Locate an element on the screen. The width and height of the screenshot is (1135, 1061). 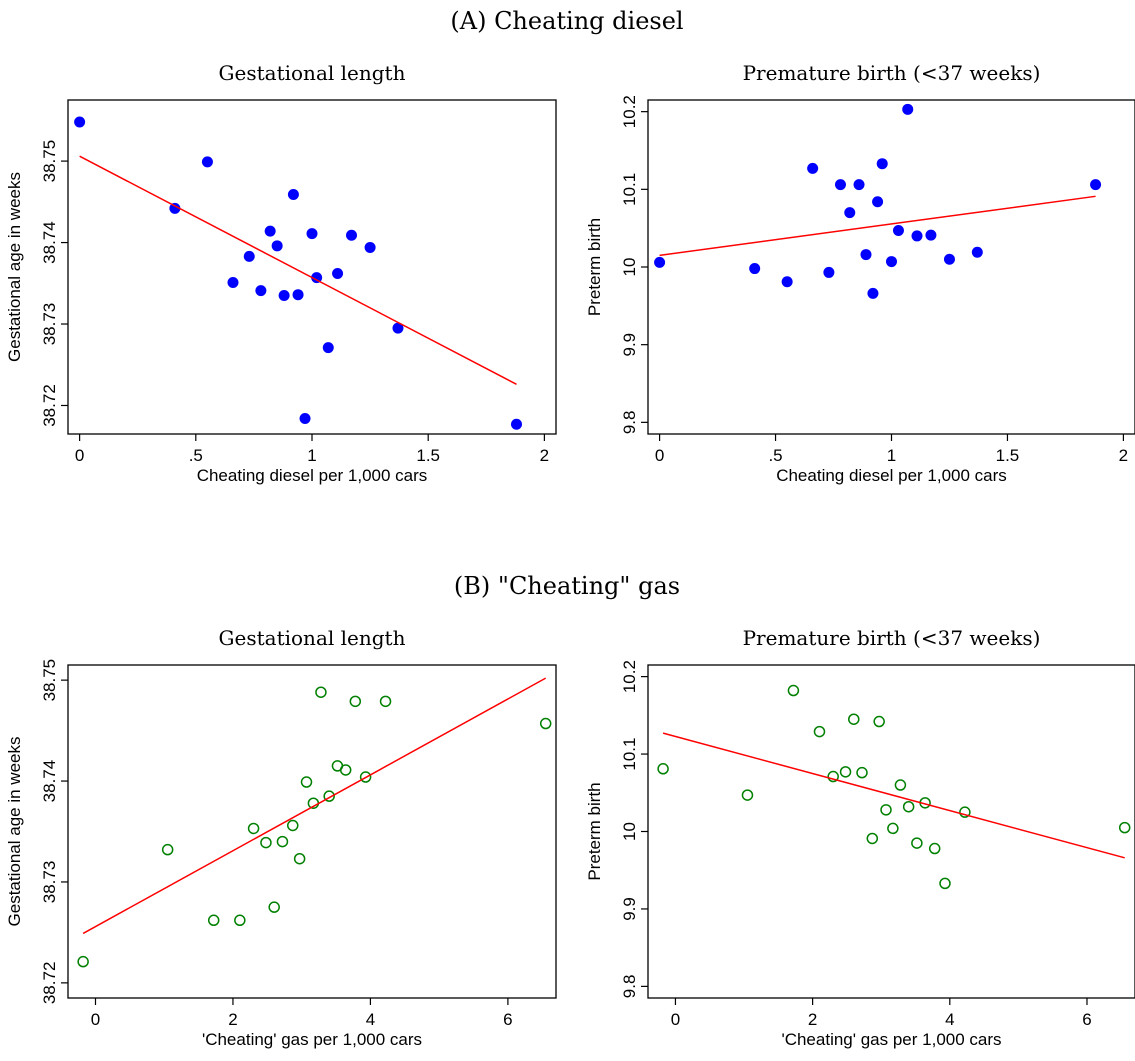
x-tick-label: 1 is located at coordinates (311, 455).